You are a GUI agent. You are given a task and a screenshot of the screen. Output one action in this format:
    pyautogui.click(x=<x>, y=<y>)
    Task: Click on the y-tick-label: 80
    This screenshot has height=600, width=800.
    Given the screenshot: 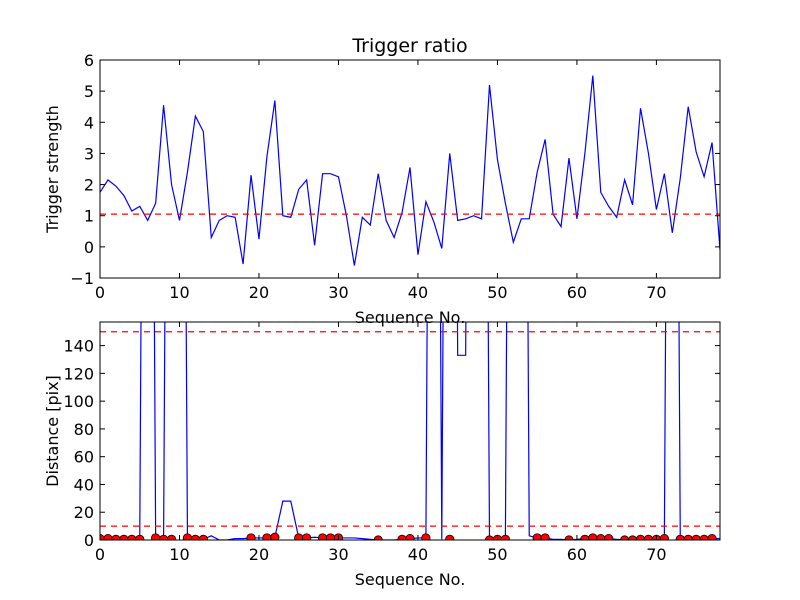 What is the action you would take?
    pyautogui.click(x=84, y=429)
    